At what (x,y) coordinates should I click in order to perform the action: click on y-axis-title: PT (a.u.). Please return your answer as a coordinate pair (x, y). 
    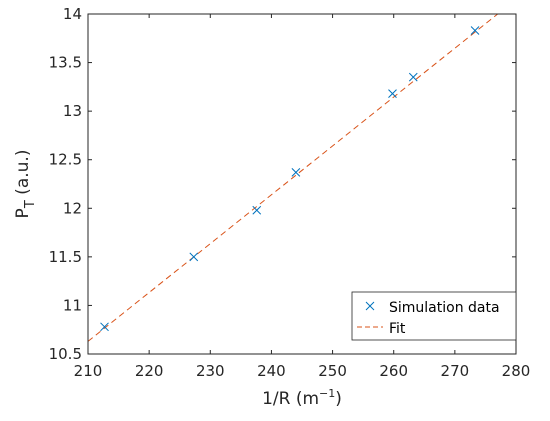
    Looking at the image, I should click on (25, 184).